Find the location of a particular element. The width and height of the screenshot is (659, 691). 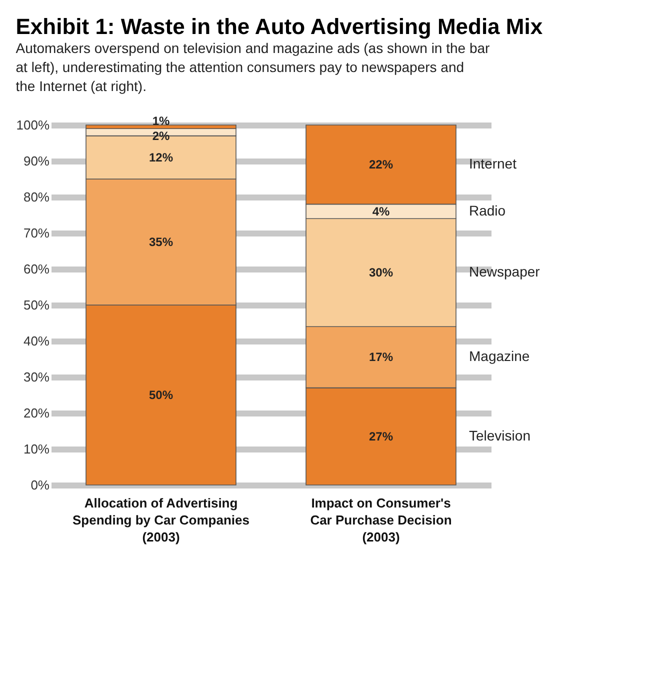

x-tick-label: Allocation of Advertising Spending by Car Companies (2003) is located at coordinates (161, 520).